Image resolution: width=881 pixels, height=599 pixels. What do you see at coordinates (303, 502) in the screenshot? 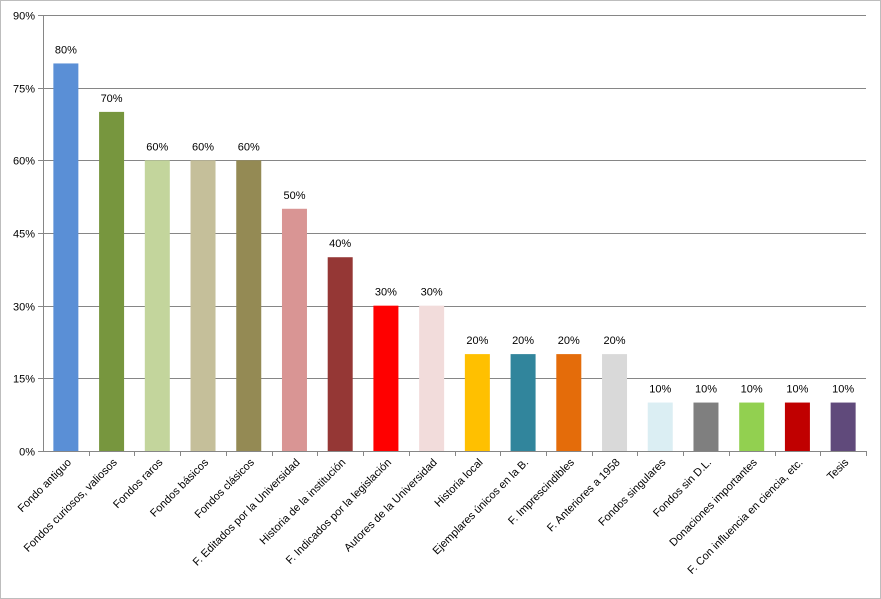
I see `x-category-label: Historia de la institución` at bounding box center [303, 502].